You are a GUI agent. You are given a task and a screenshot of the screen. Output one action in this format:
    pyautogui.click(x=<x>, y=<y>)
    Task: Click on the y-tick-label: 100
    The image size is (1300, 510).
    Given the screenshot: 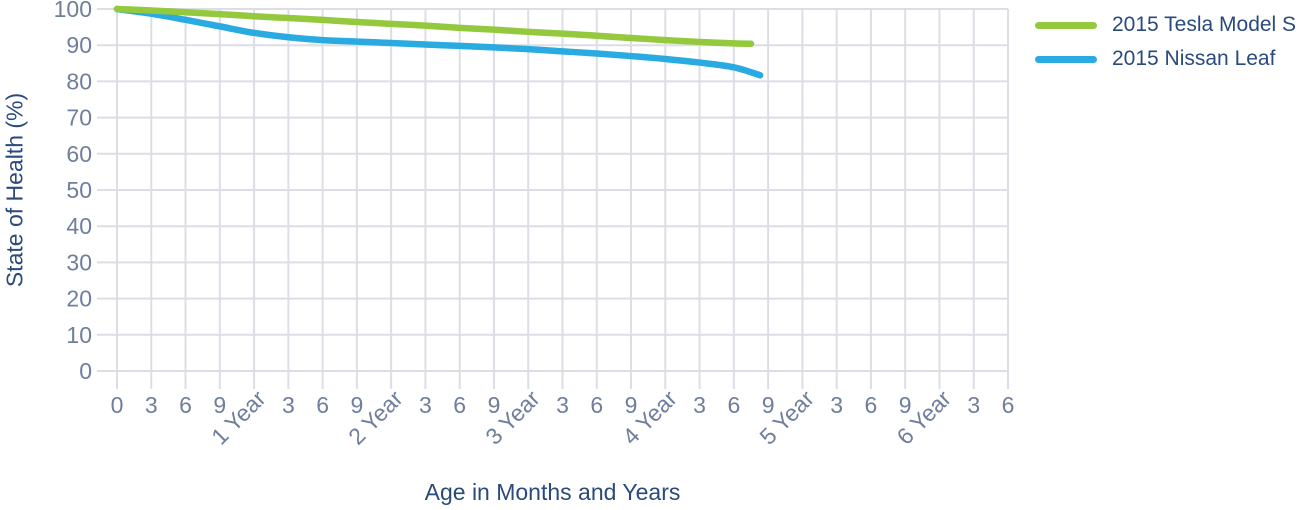 What is the action you would take?
    pyautogui.click(x=73, y=11)
    